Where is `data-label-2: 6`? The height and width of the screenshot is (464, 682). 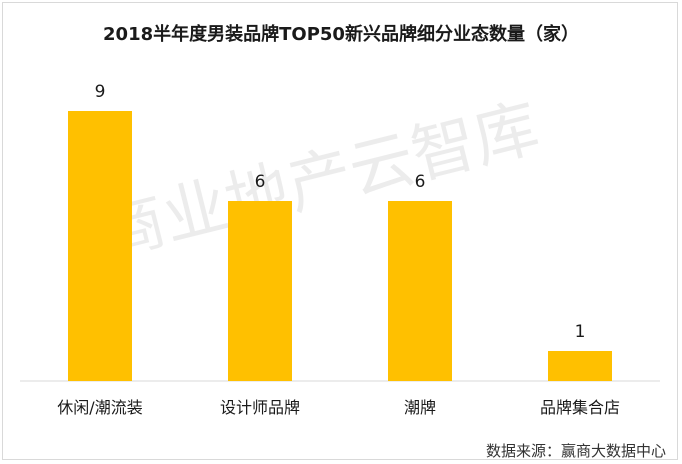 data-label-2: 6 is located at coordinates (420, 182).